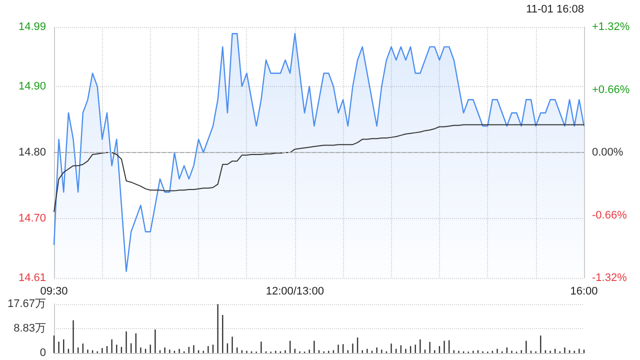 This screenshot has height=360, width=640. What do you see at coordinates (32, 27) in the screenshot?
I see `y-tick-label: 14.99` at bounding box center [32, 27].